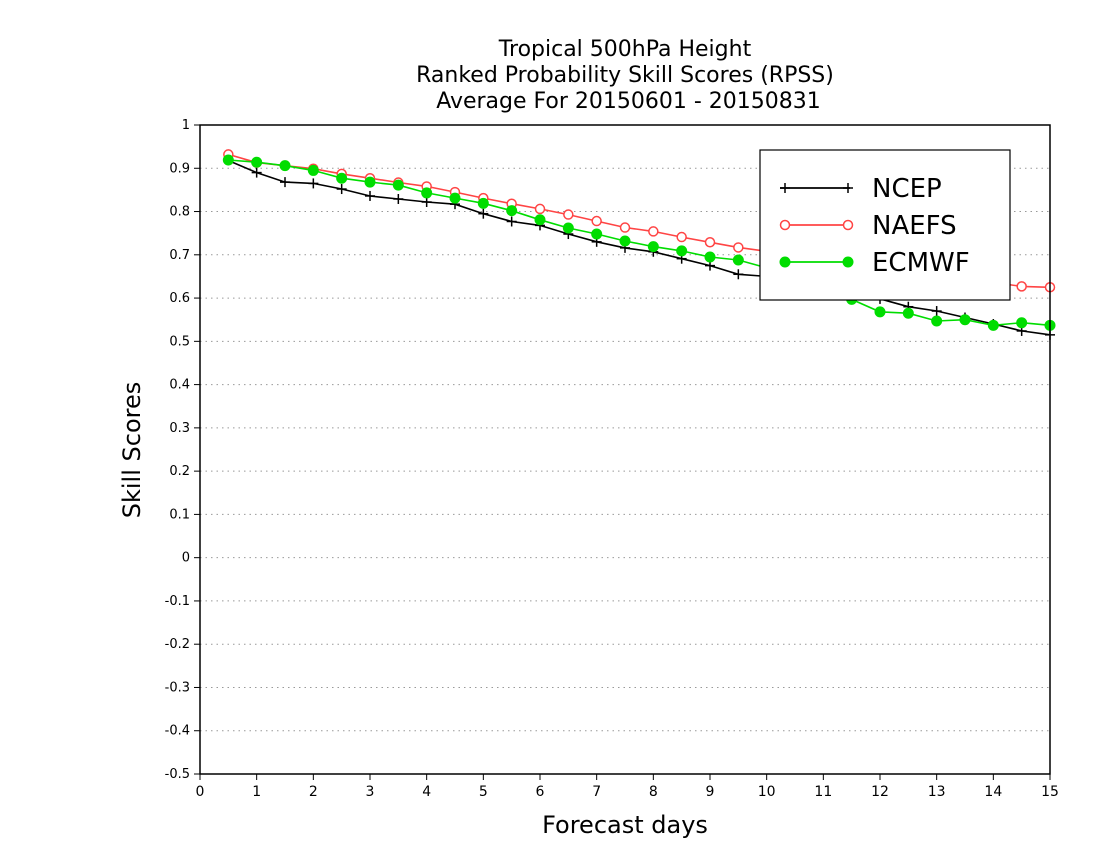 This screenshot has width=1100, height=850. Describe the element at coordinates (179, 514) in the screenshot. I see `y-tick-label: 0.1` at that location.